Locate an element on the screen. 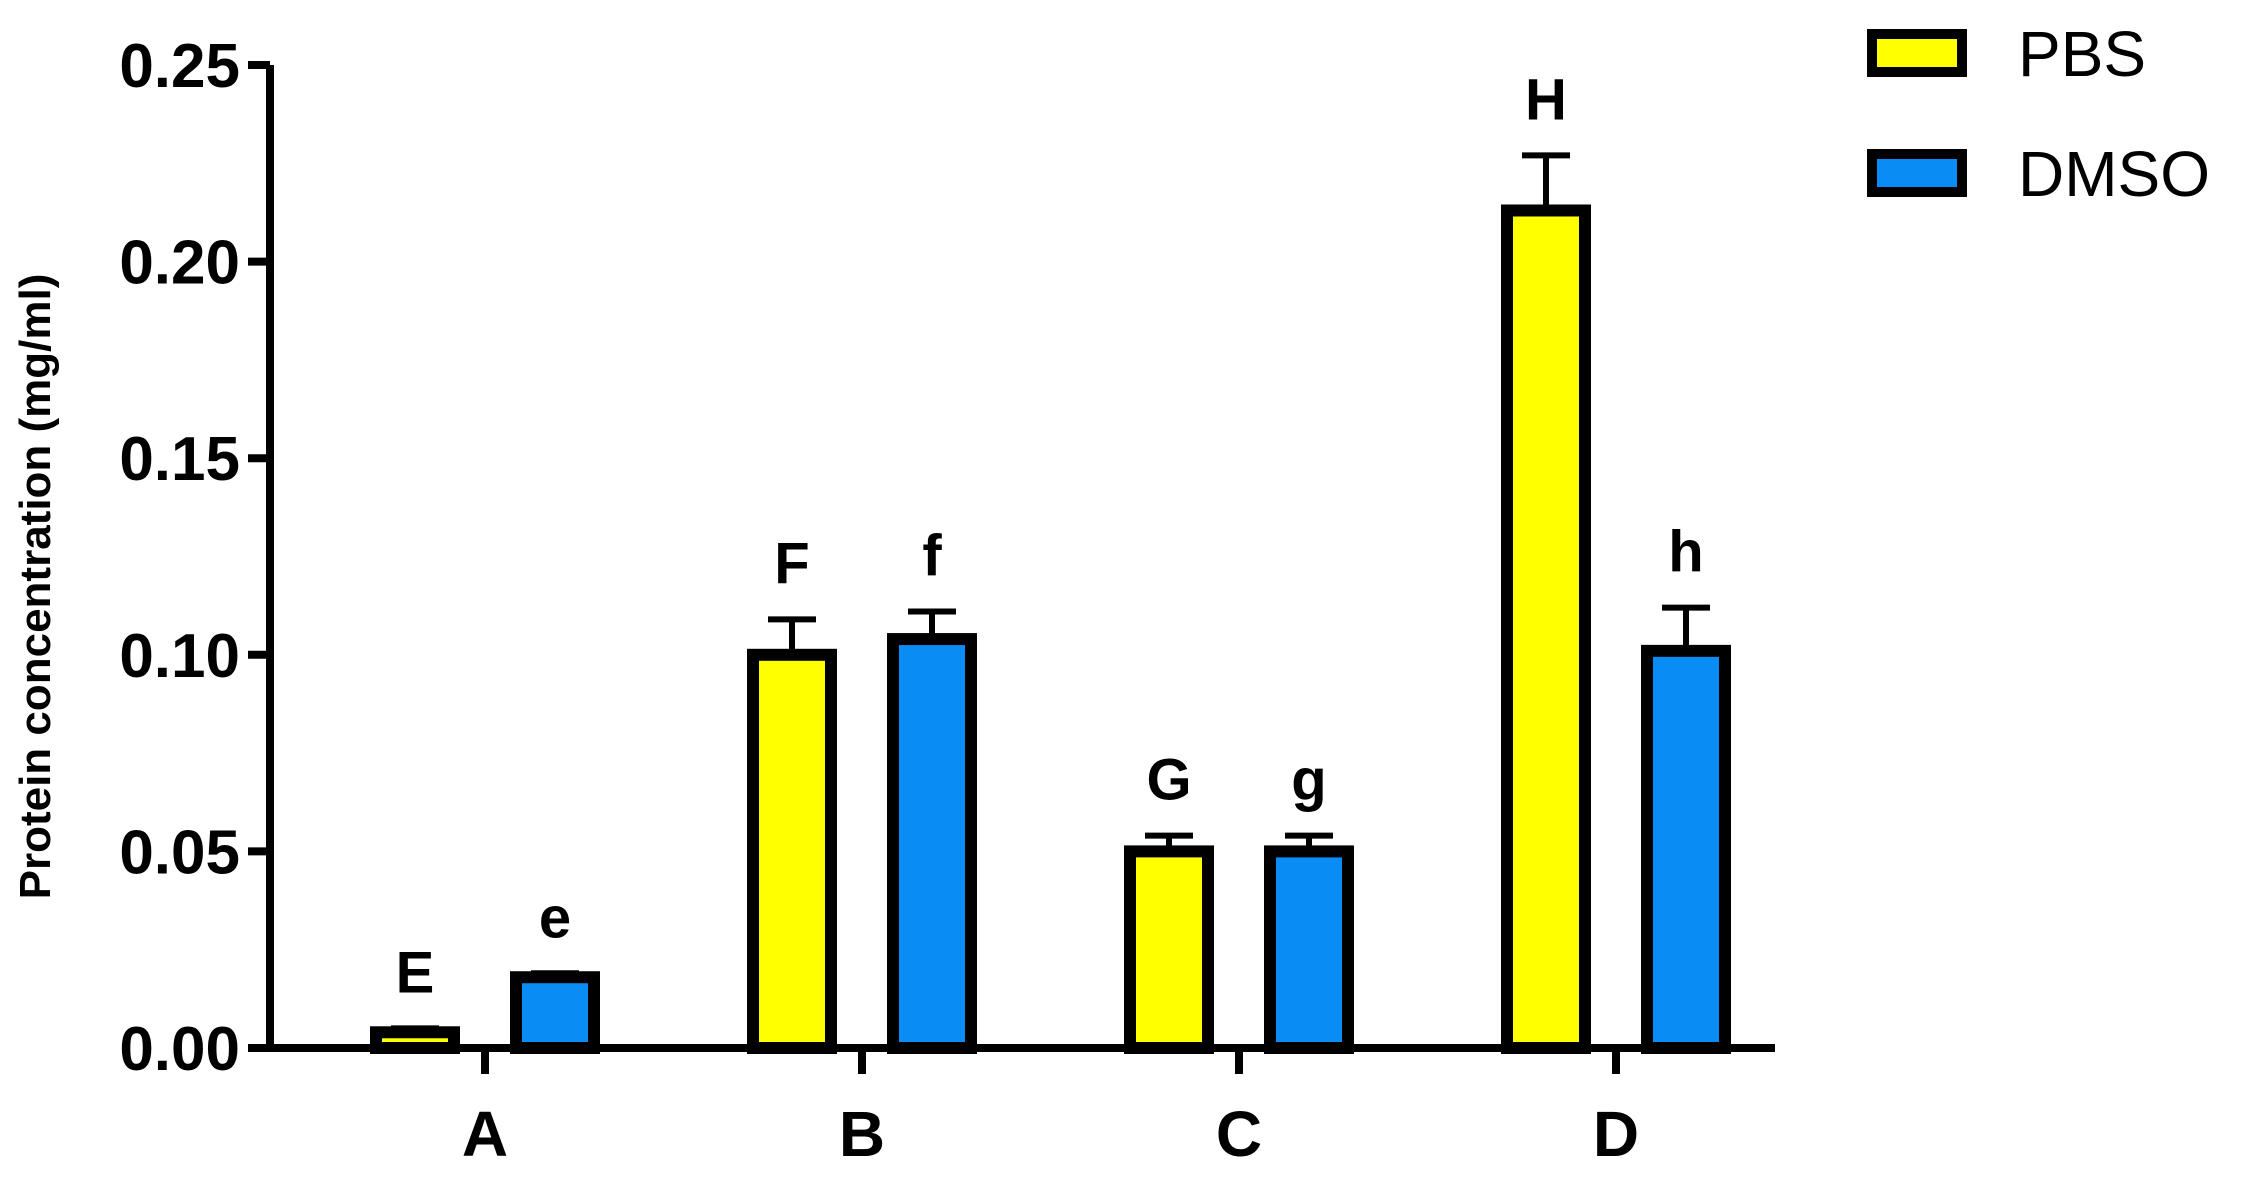  bar-annotation: F is located at coordinates (791, 563).